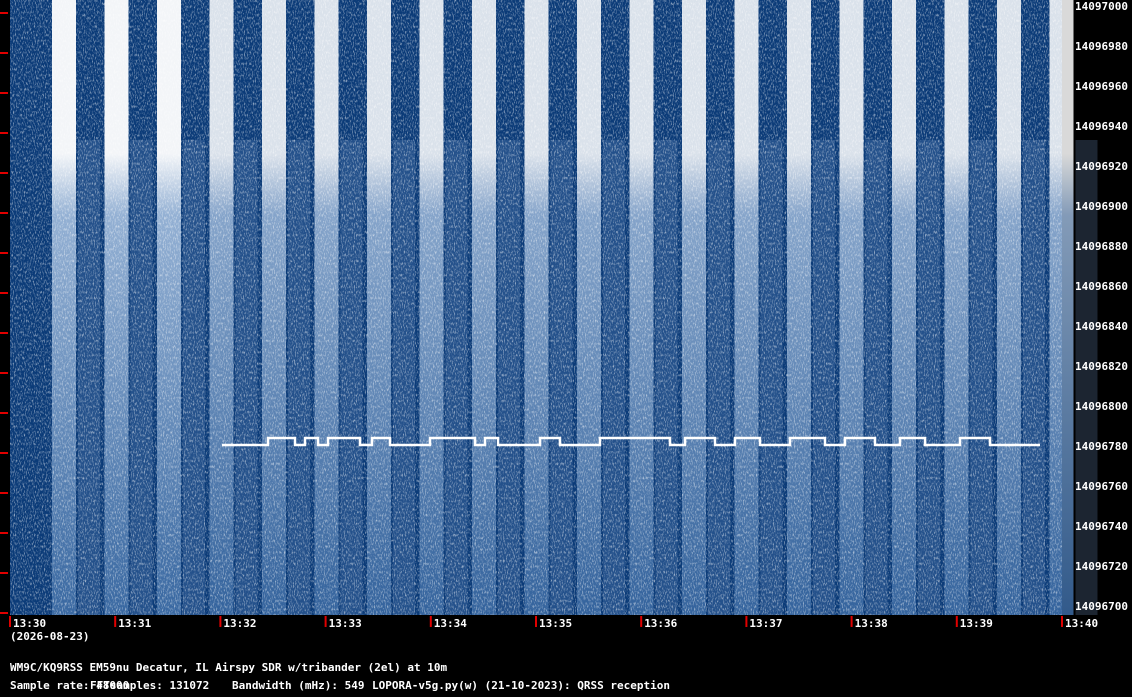 Image resolution: width=1132 pixels, height=697 pixels. Describe the element at coordinates (1101, 46) in the screenshot. I see `y-tick-label: 14096980` at that location.